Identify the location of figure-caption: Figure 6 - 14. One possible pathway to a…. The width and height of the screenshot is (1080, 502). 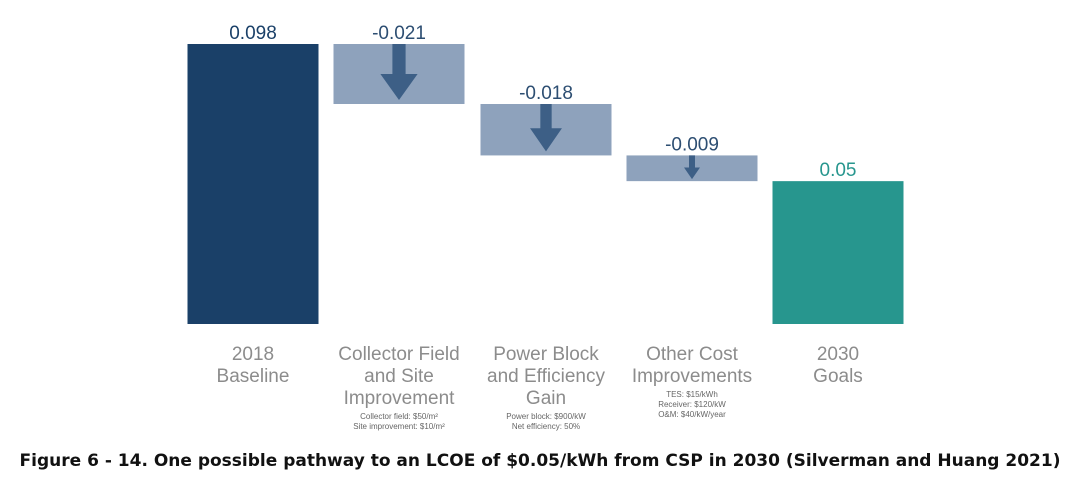
(540, 461).